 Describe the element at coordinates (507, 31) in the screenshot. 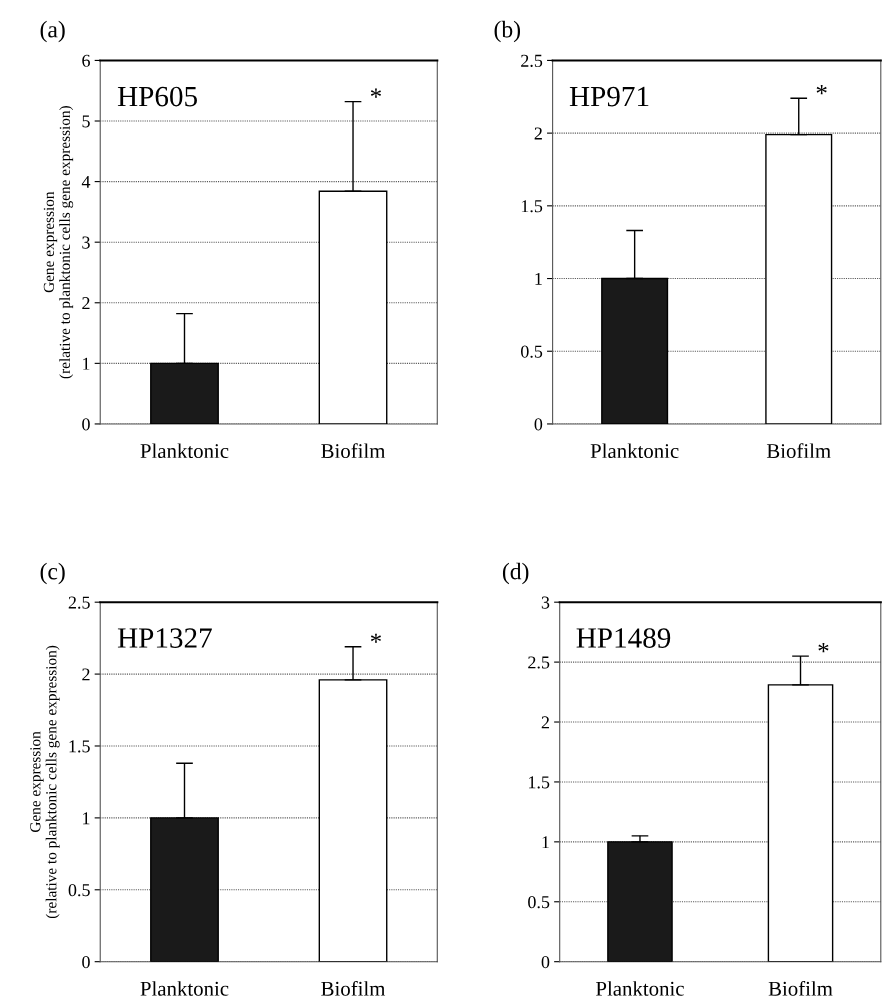

I see `chart-title: (b)` at that location.